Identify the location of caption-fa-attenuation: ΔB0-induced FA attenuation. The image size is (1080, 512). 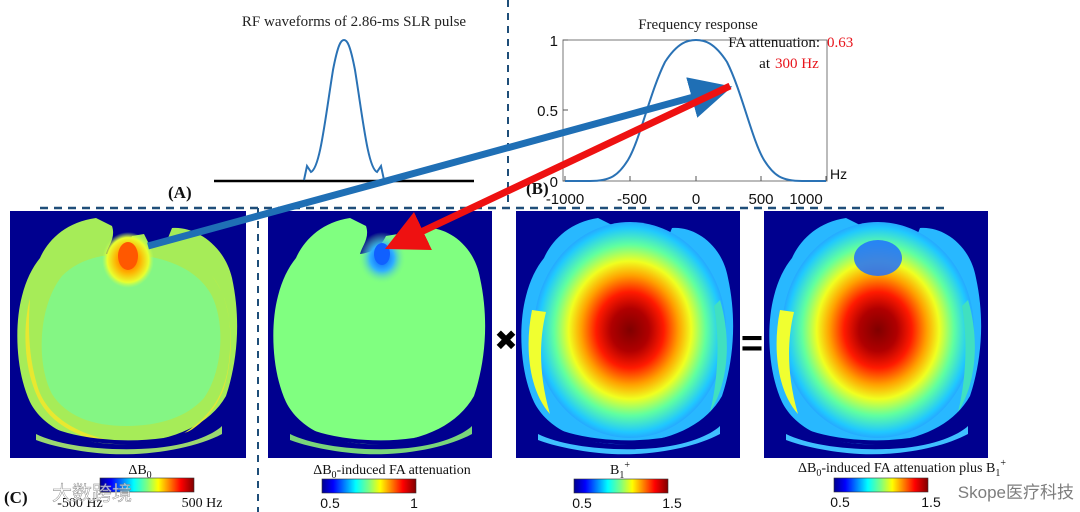
(392, 472).